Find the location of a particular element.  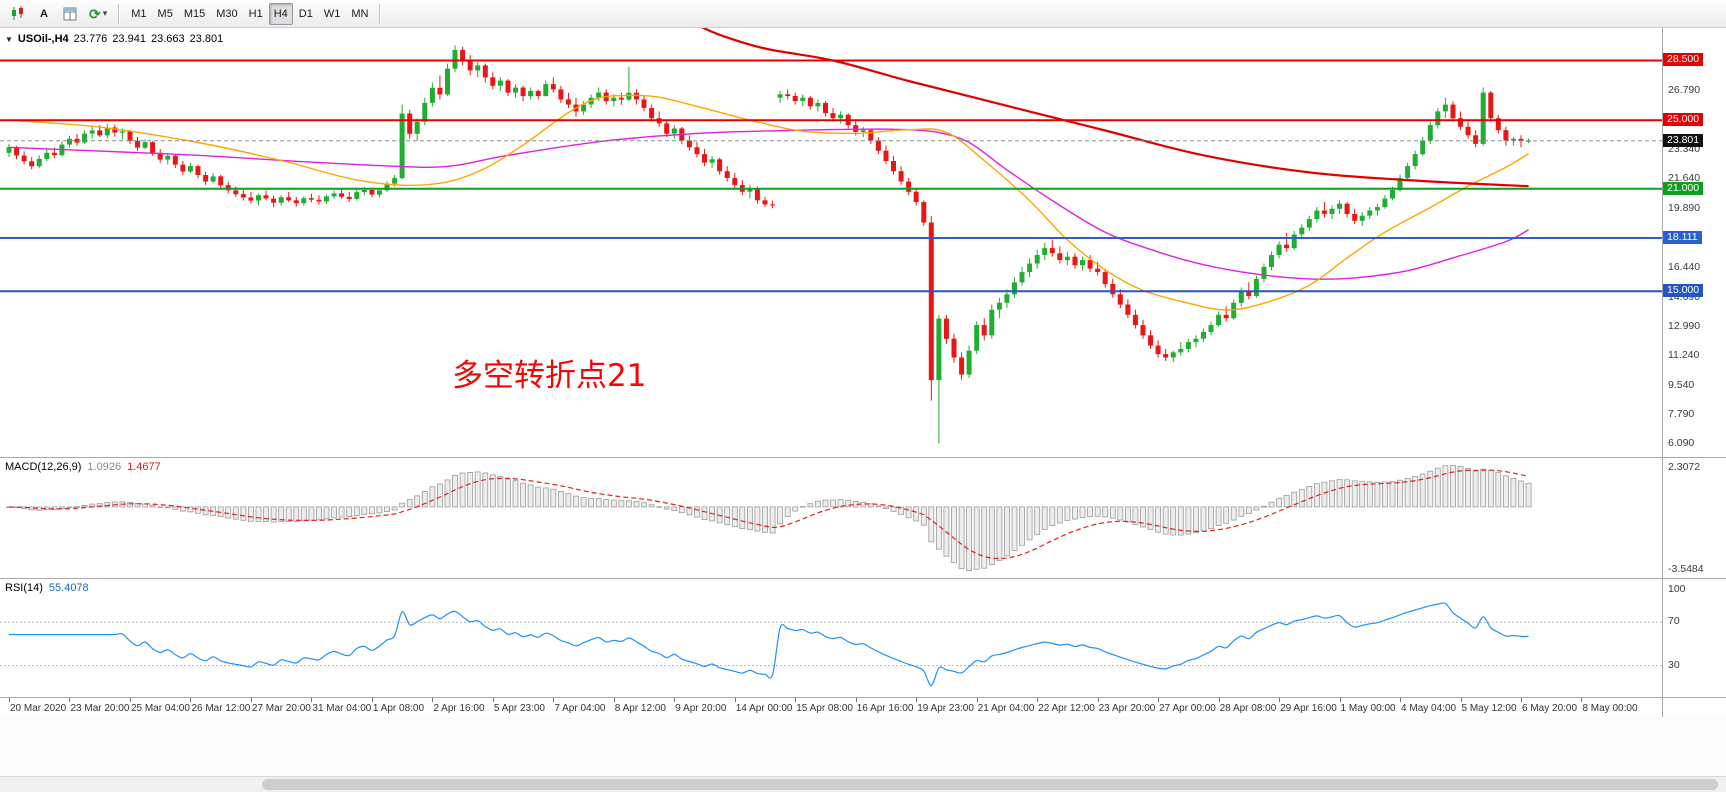

ohlc-low: 23.663 is located at coordinates (167, 39).